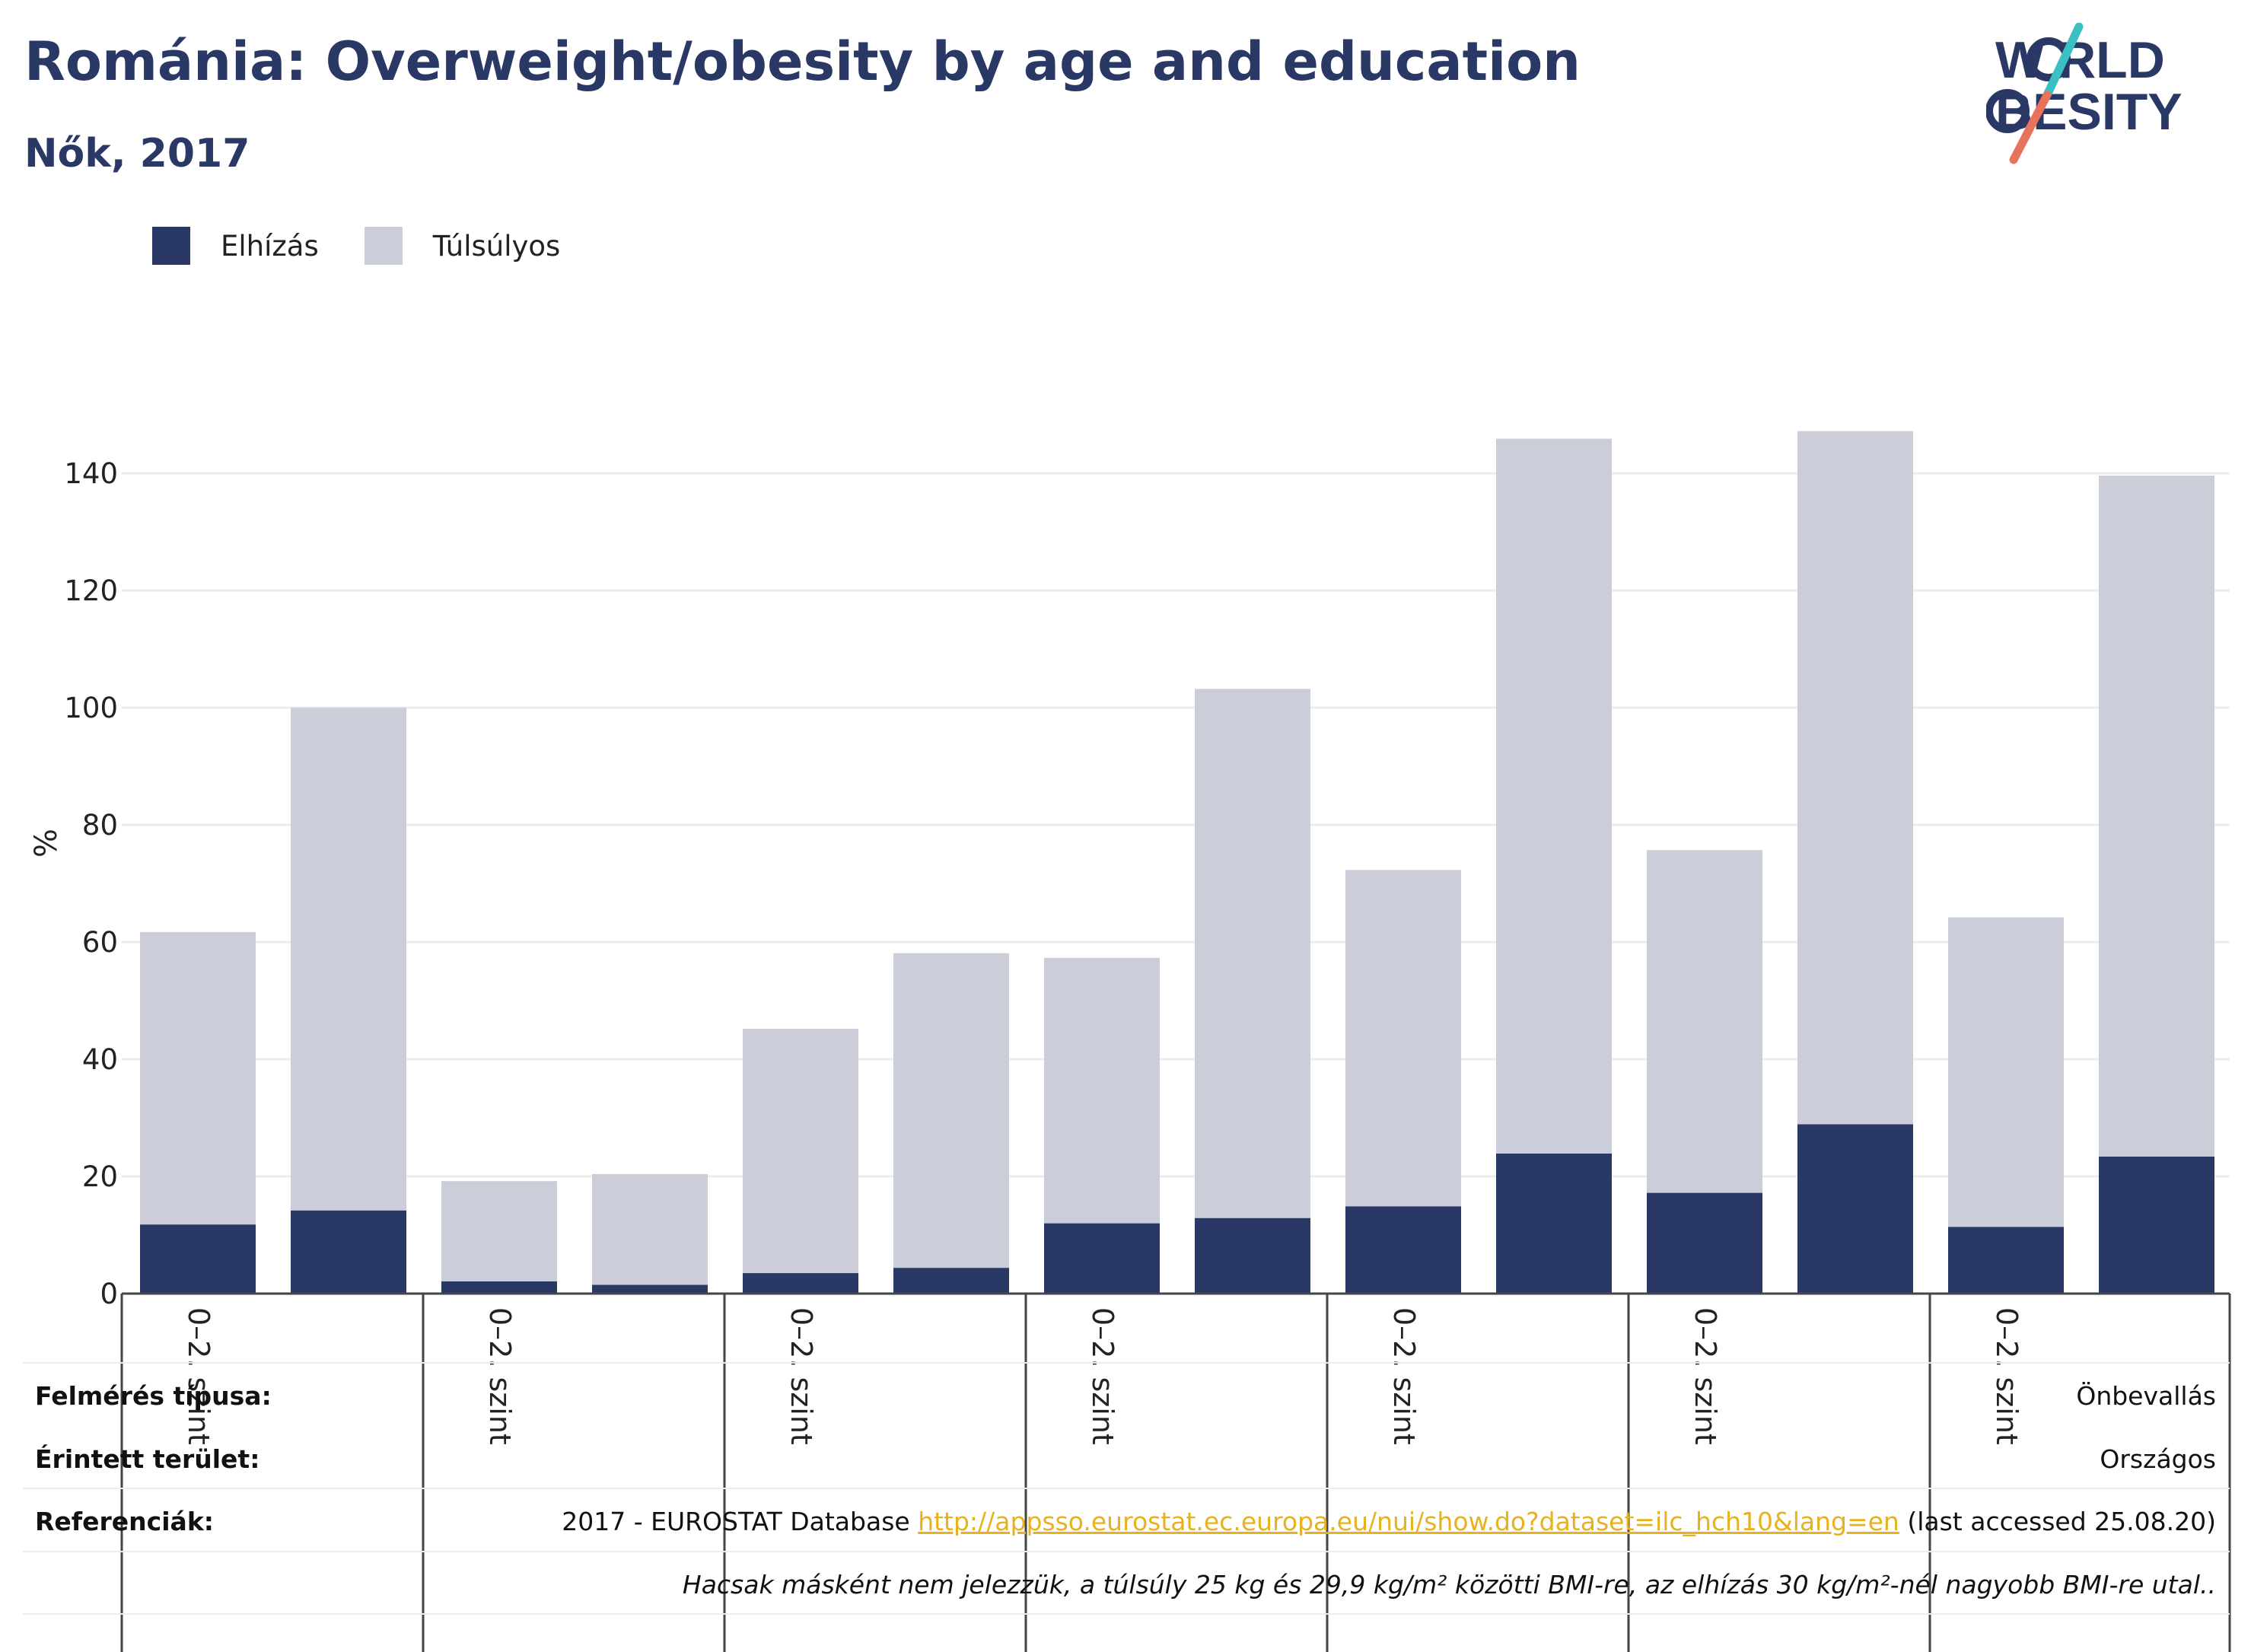  I want to click on legend-swatch-overweight, so click(383, 246).